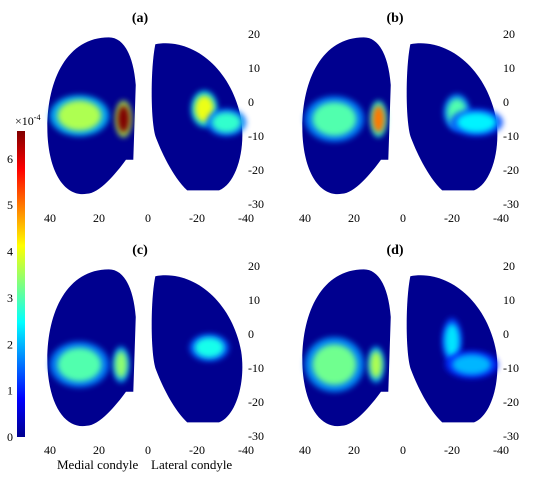 The width and height of the screenshot is (550, 478). I want to click on colorbar-tick-label: 1, so click(10, 391).